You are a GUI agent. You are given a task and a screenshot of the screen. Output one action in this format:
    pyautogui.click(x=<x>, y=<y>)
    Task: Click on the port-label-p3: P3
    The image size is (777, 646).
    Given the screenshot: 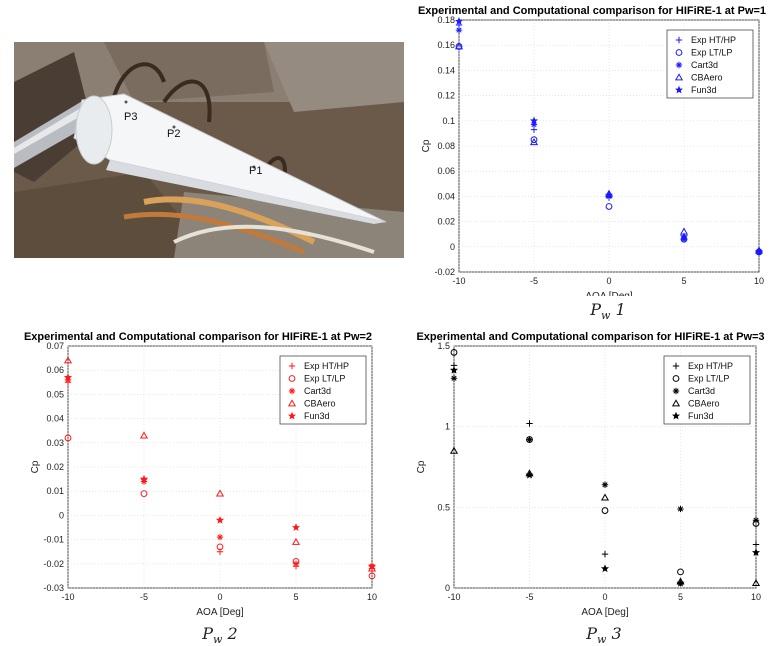 What is the action you would take?
    pyautogui.click(x=130, y=117)
    